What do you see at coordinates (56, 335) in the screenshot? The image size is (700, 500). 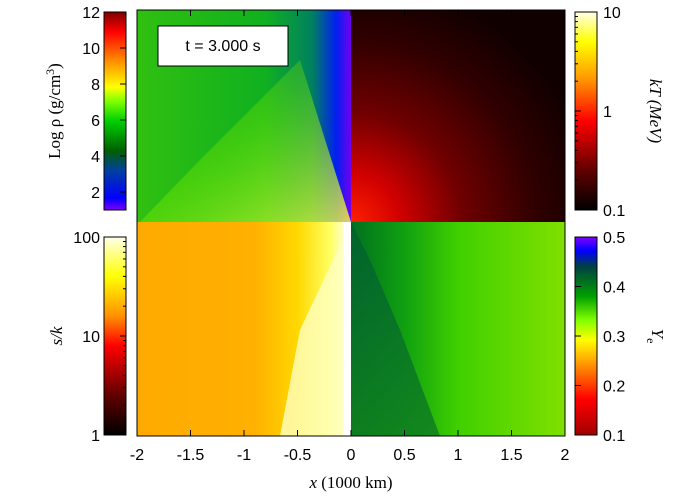 I see `entropy-label: s/k` at bounding box center [56, 335].